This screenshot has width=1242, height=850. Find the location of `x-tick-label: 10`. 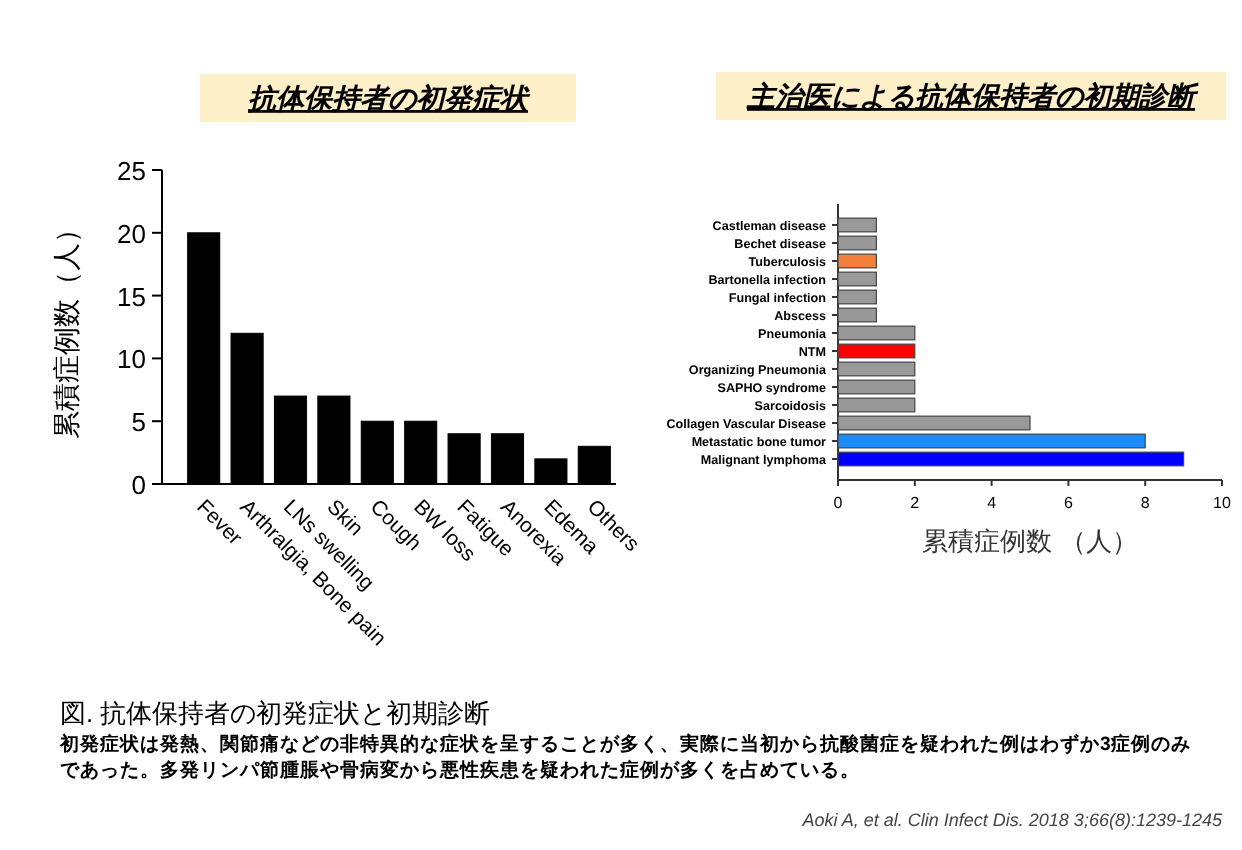

x-tick-label: 10 is located at coordinates (1222, 503).